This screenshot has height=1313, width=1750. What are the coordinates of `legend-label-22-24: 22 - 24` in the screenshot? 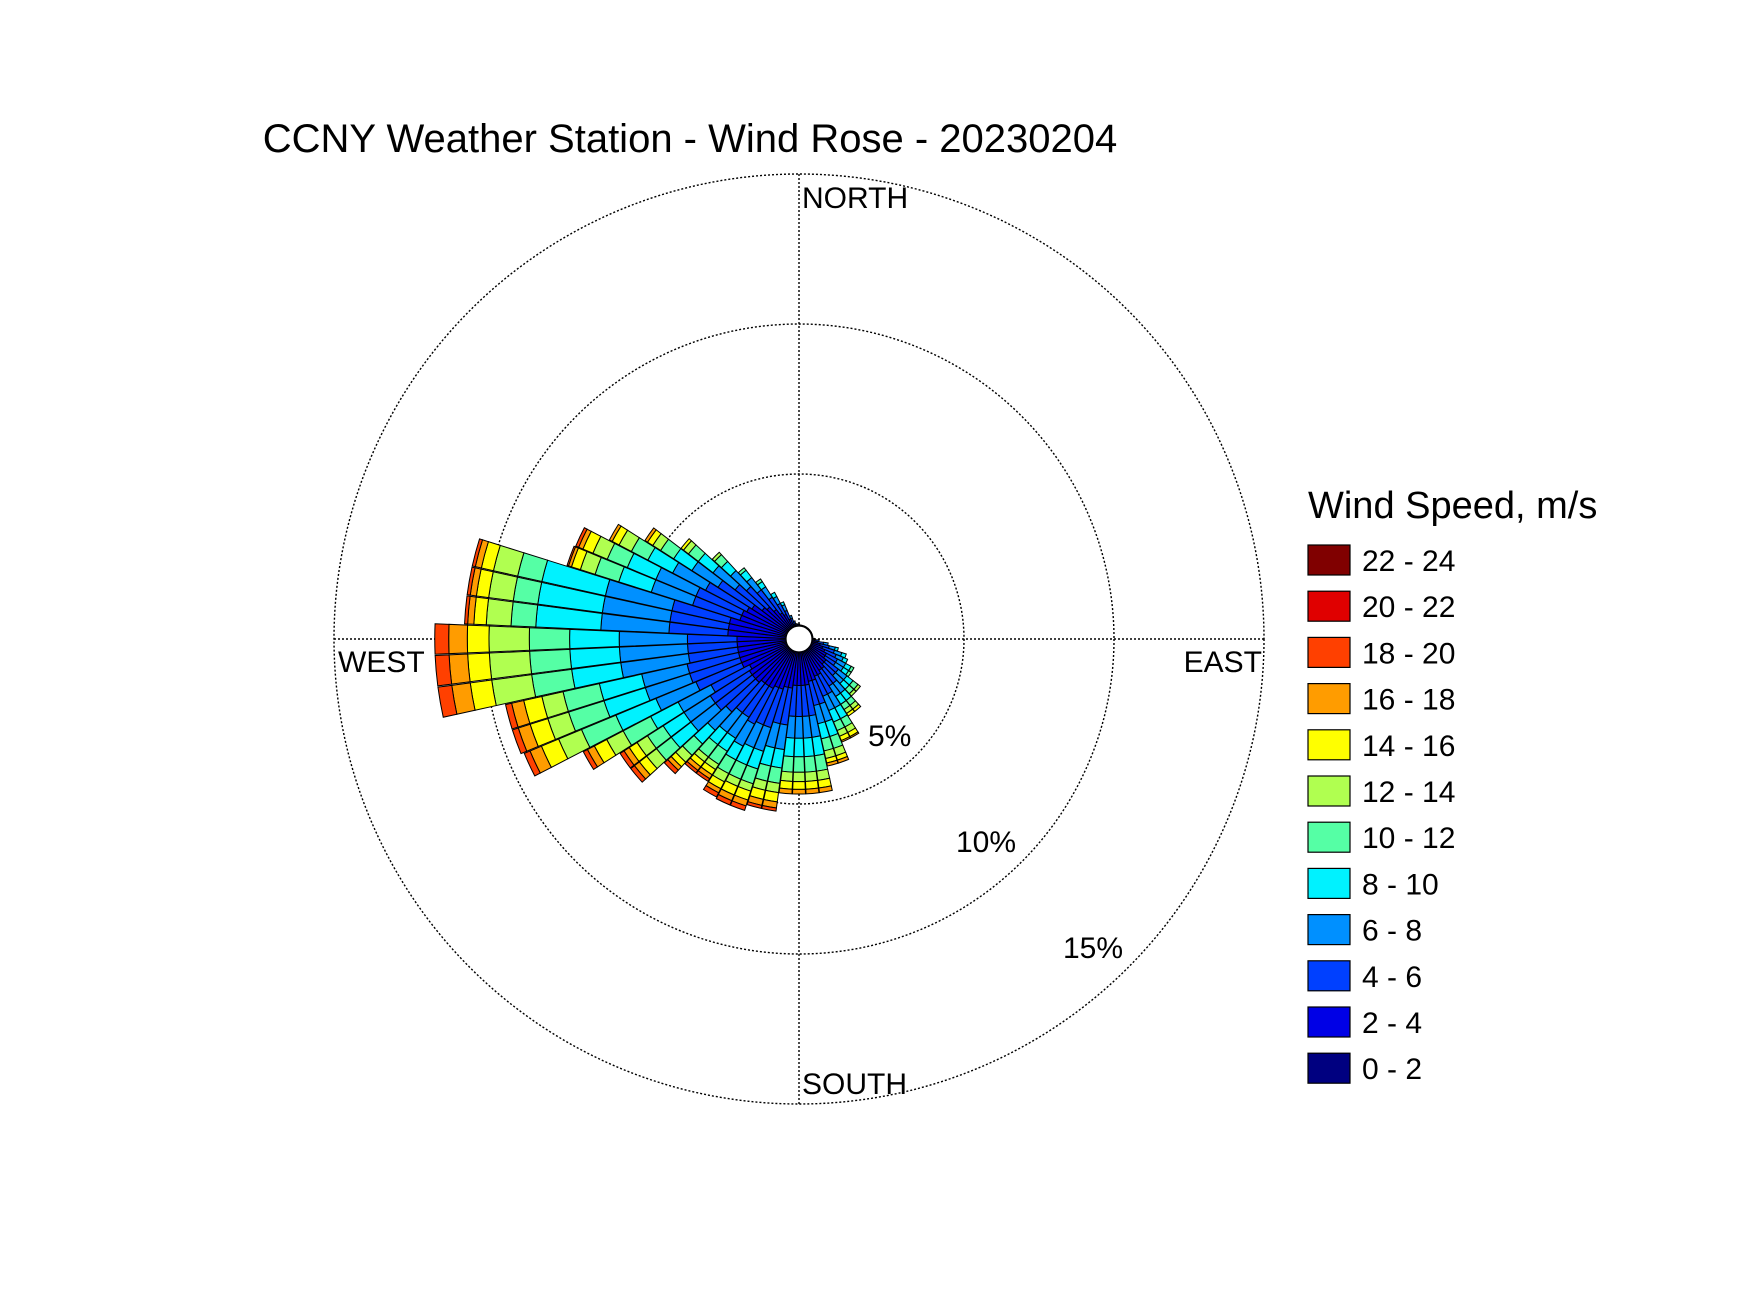 It's located at (1408, 561).